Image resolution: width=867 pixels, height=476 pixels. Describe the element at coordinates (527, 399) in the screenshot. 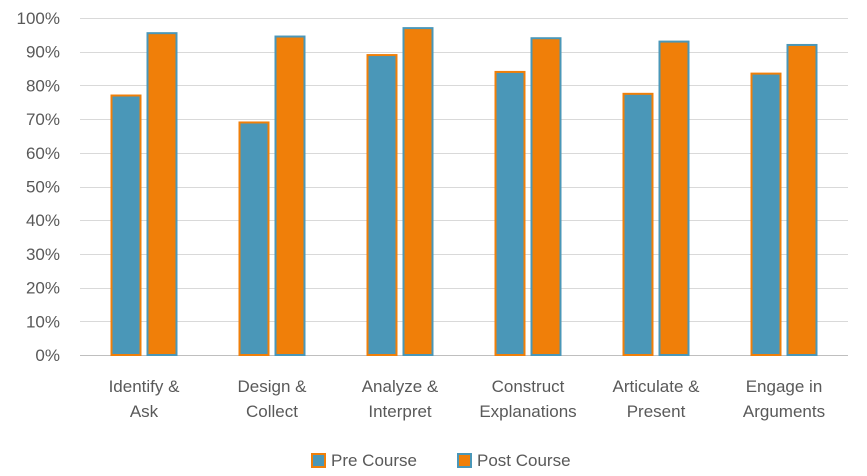

I see `x-category-label: Construct Explanations` at that location.